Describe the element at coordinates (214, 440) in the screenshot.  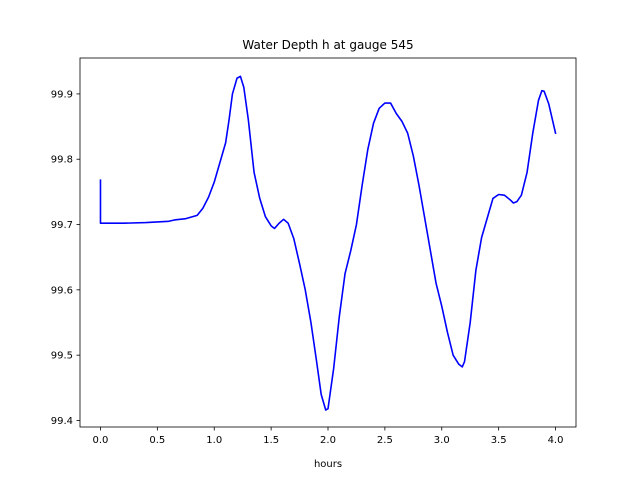
I see `x-tick-label: 1.0` at that location.